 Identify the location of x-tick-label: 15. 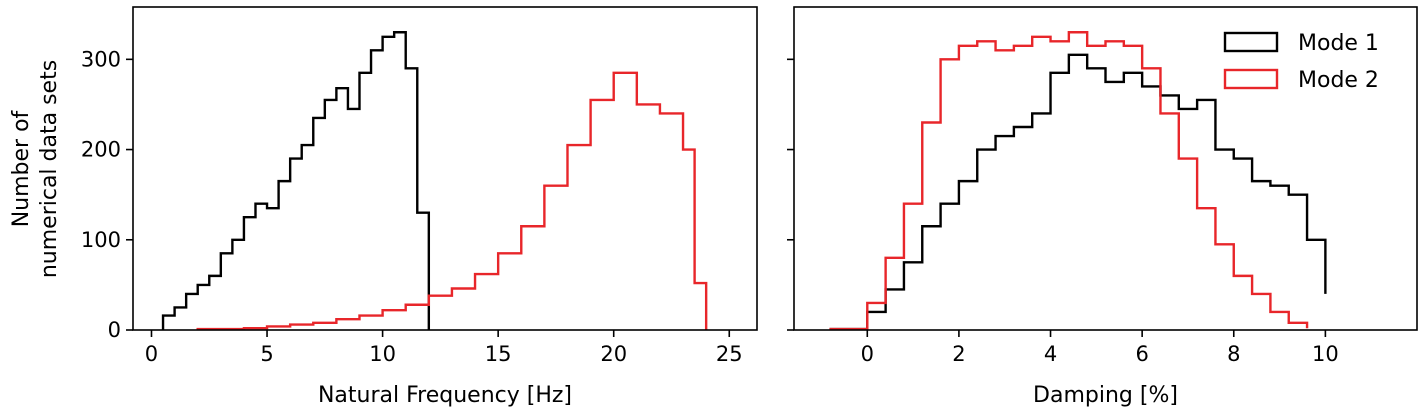
(498, 354).